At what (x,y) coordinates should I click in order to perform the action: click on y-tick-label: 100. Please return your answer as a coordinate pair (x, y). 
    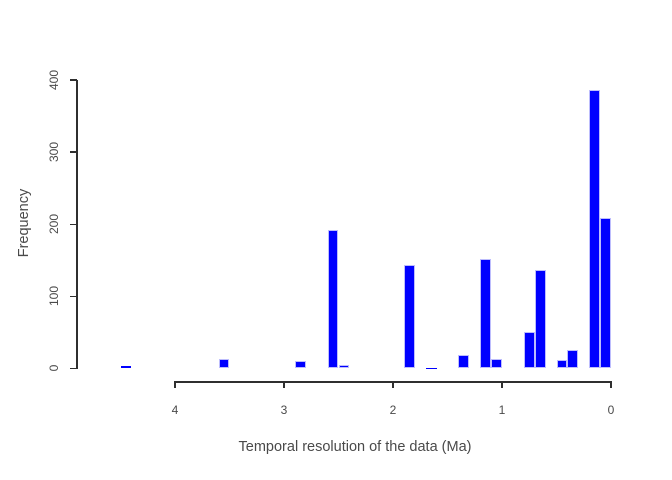
    Looking at the image, I should click on (54, 296).